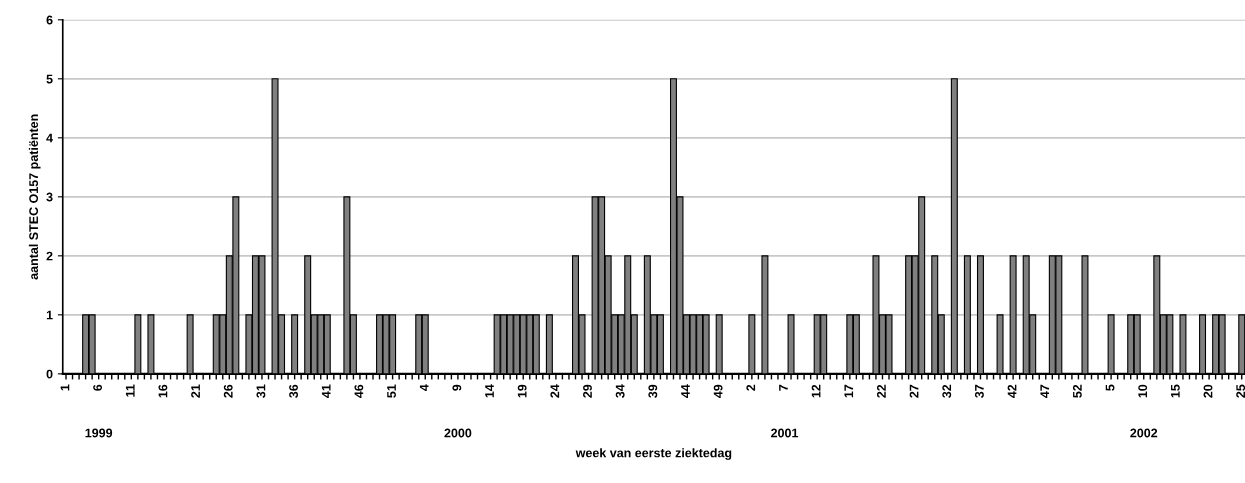 This screenshot has height=483, width=1245. Describe the element at coordinates (195, 391) in the screenshot. I see `x-tick-label: 21` at that location.